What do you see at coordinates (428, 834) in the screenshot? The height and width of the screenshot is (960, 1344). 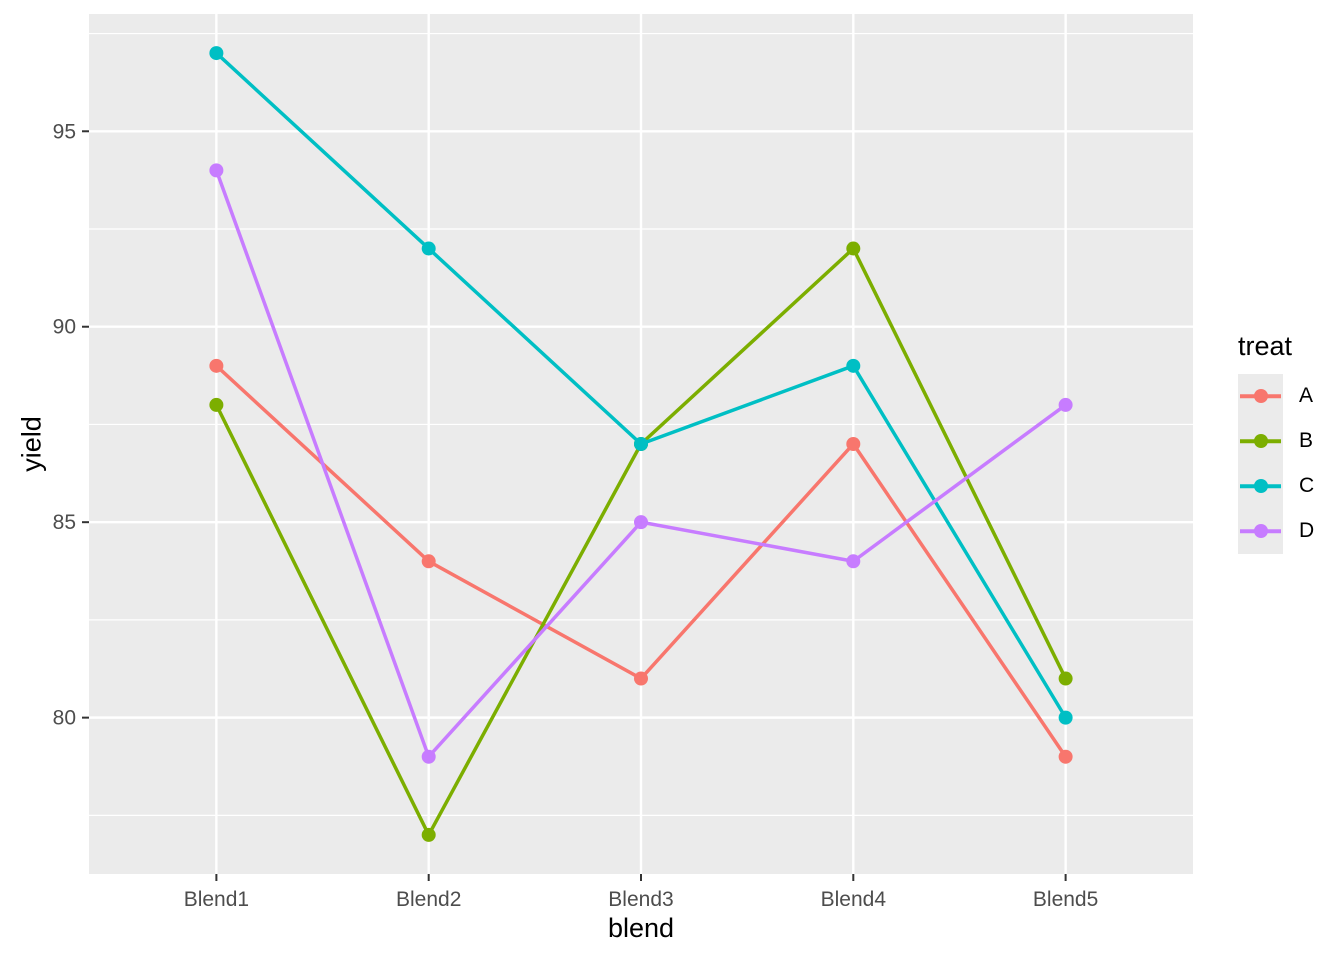 I see `point-B-Blend2` at bounding box center [428, 834].